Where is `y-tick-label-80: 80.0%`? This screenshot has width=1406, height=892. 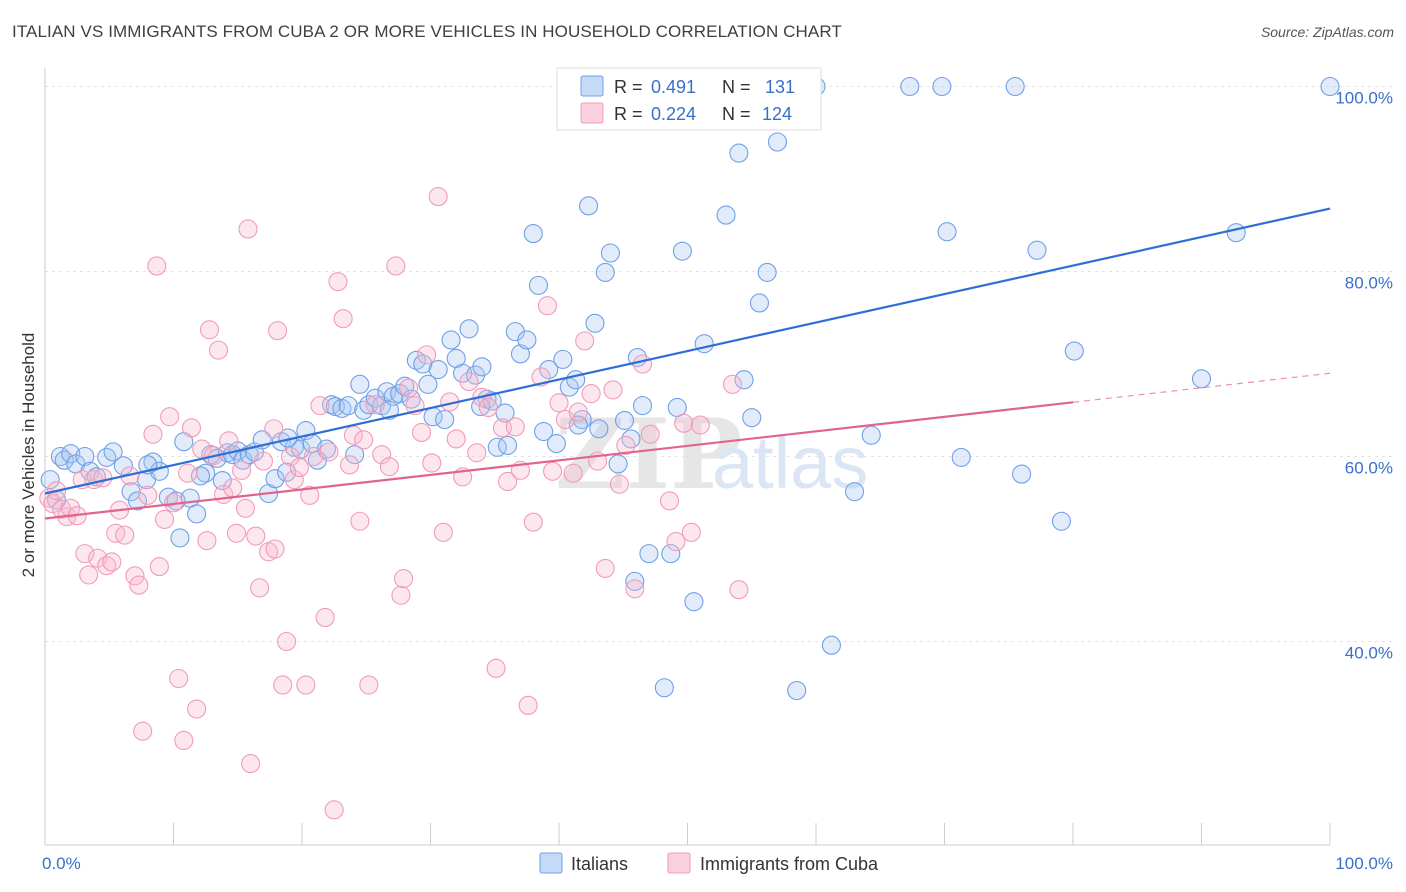
y-tick-label-80: 80.0% is located at coordinates (1369, 283).